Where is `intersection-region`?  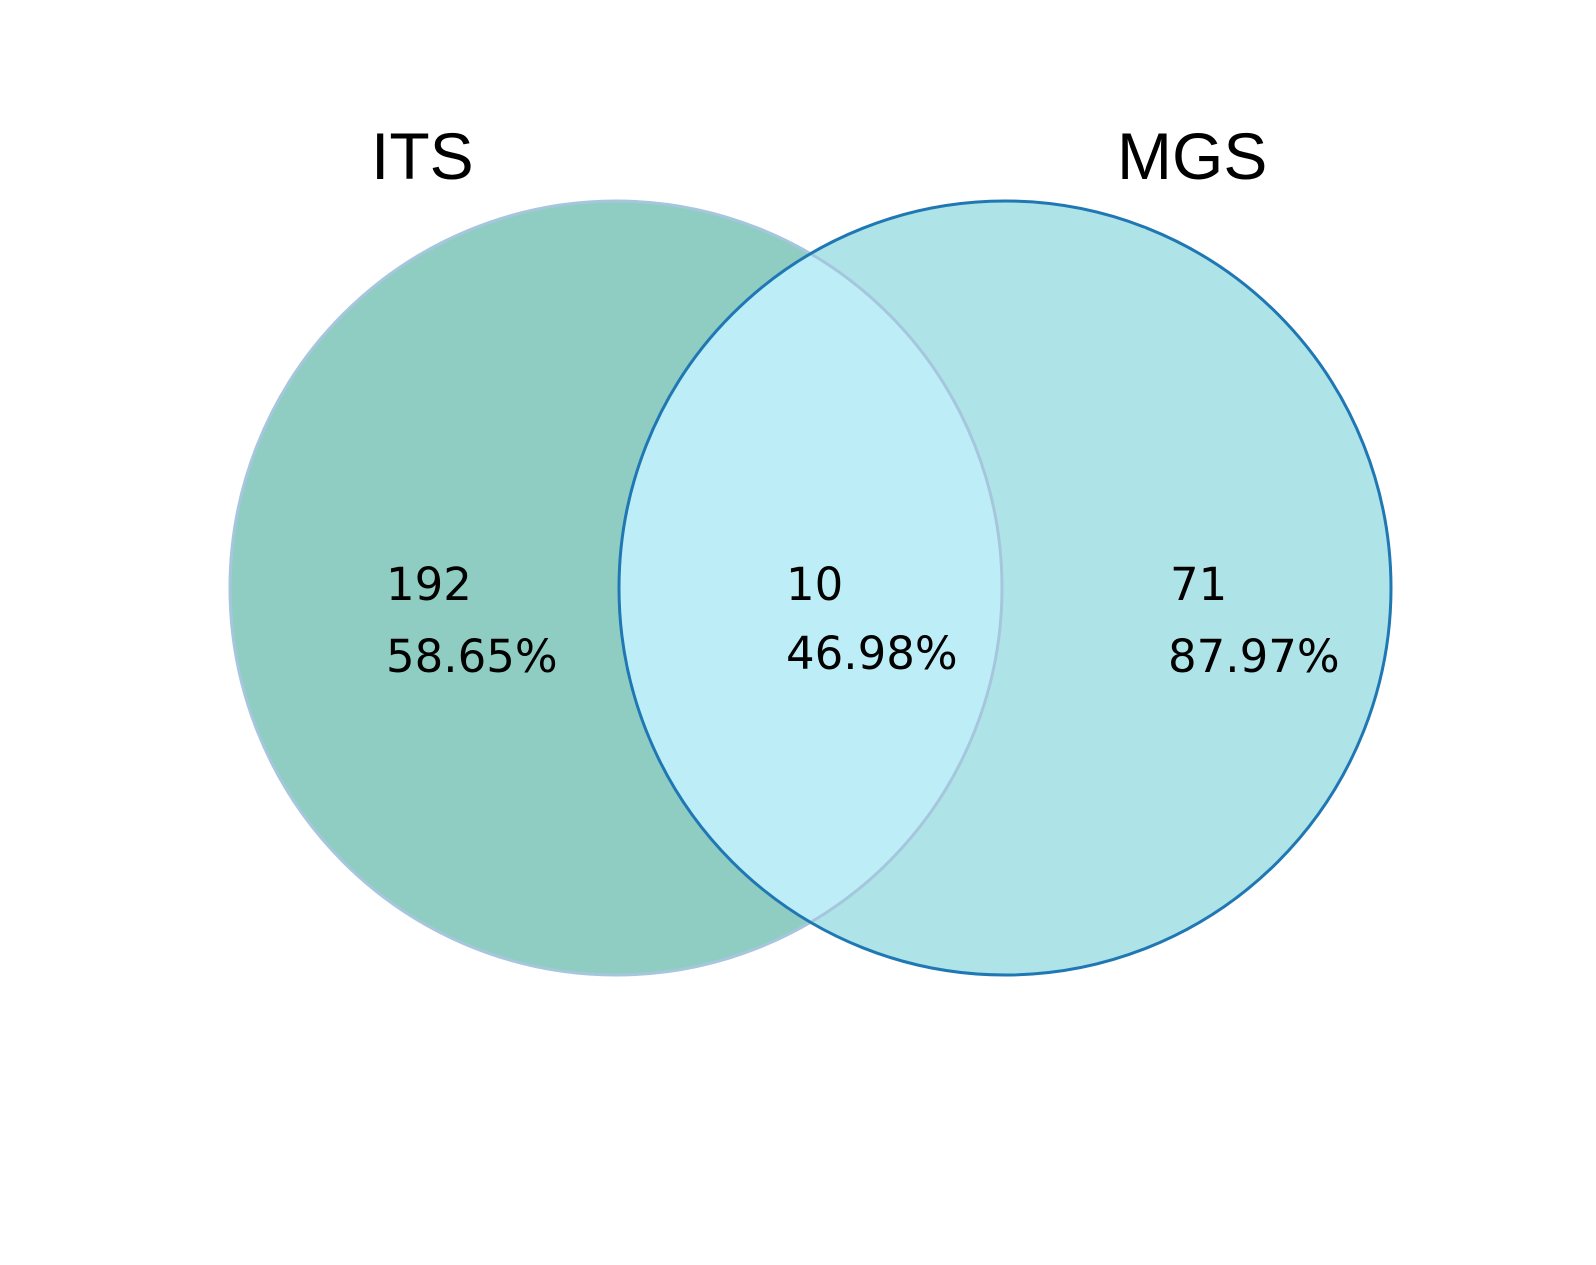 intersection-region is located at coordinates (810, 588).